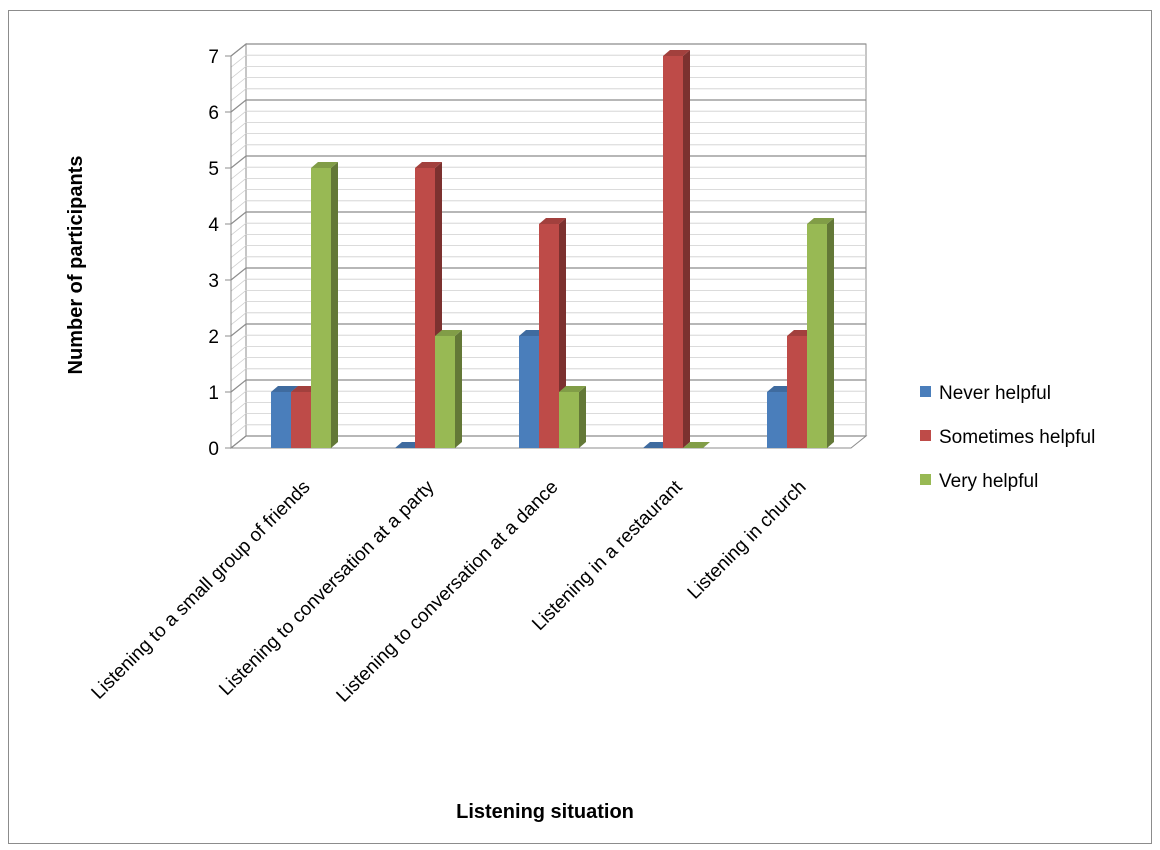  I want to click on legend-label: Never helpful, so click(995, 393).